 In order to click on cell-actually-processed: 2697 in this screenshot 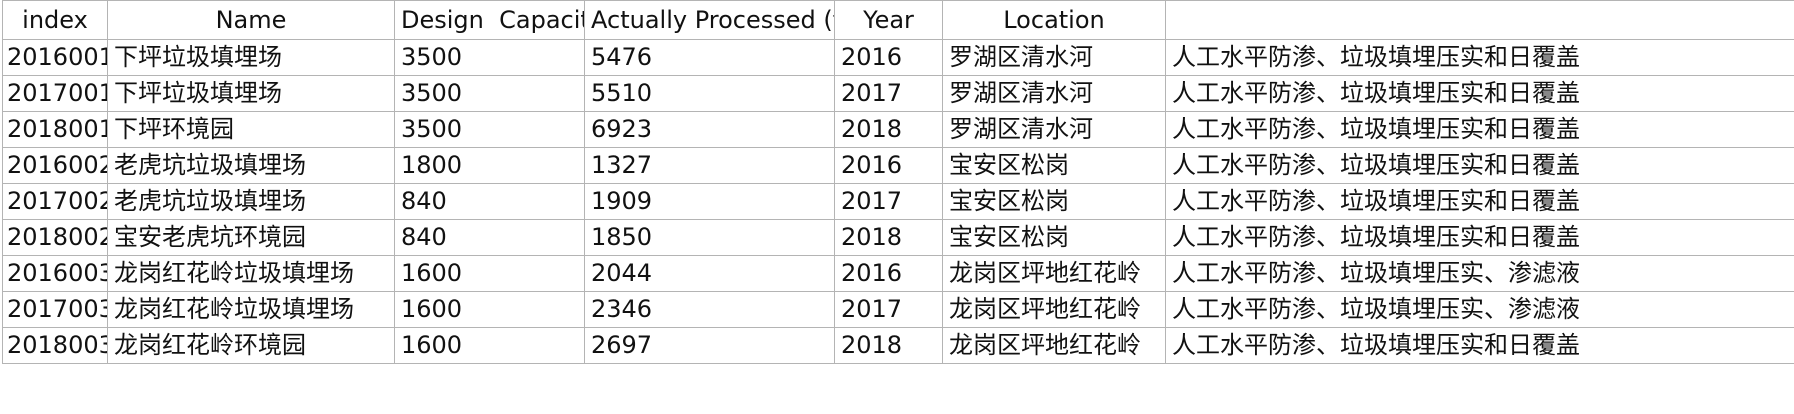, I will do `click(709, 345)`.